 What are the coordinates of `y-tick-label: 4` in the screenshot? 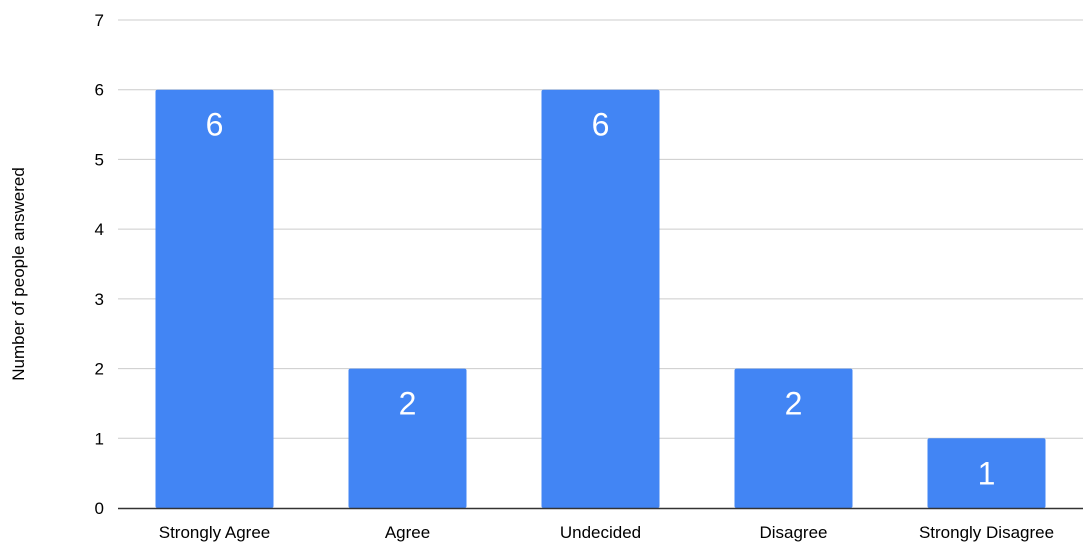 It's located at (99, 229).